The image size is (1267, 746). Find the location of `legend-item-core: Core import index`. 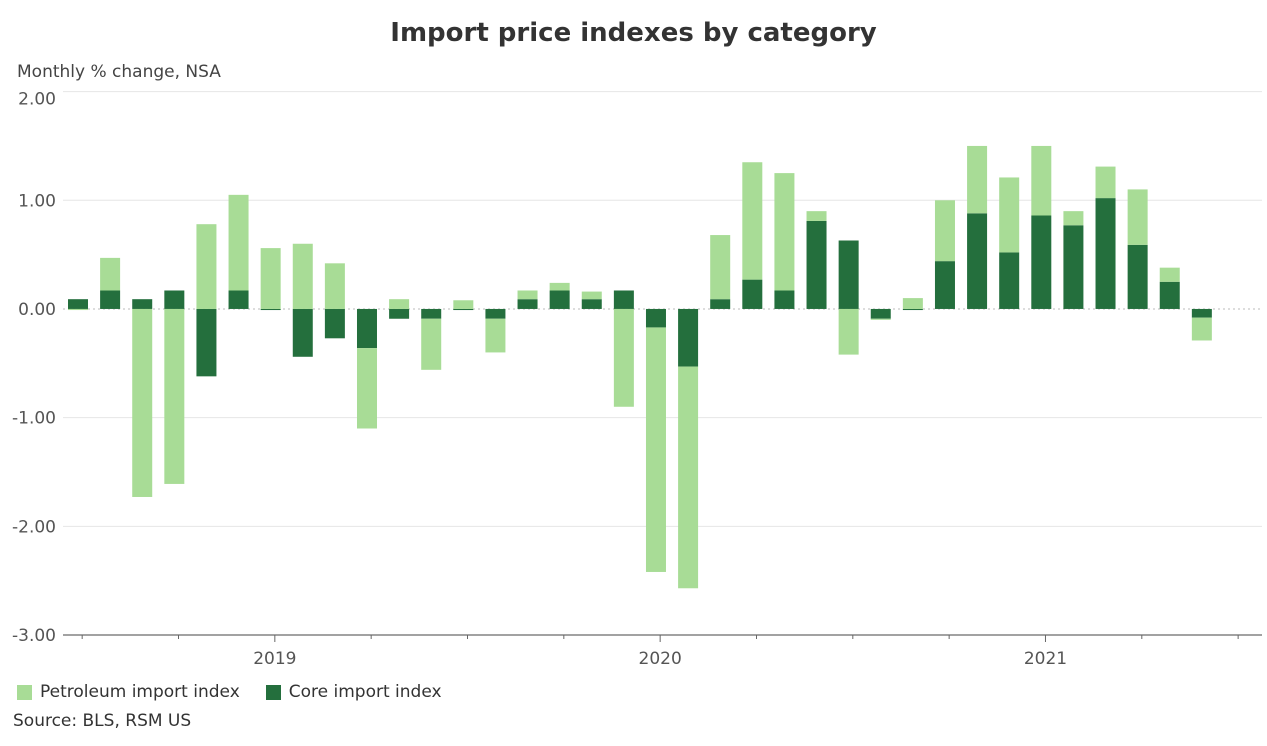

legend-item-core: Core import index is located at coordinates (353, 692).